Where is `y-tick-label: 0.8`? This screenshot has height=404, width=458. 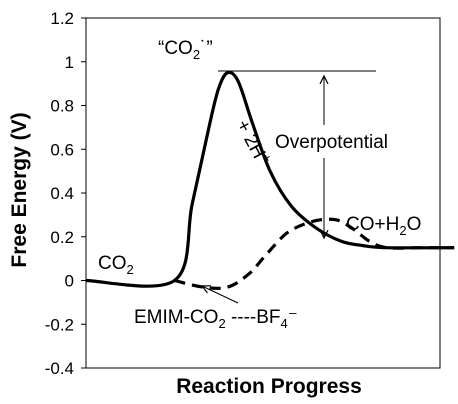 y-tick-label: 0.8 is located at coordinates (62, 106).